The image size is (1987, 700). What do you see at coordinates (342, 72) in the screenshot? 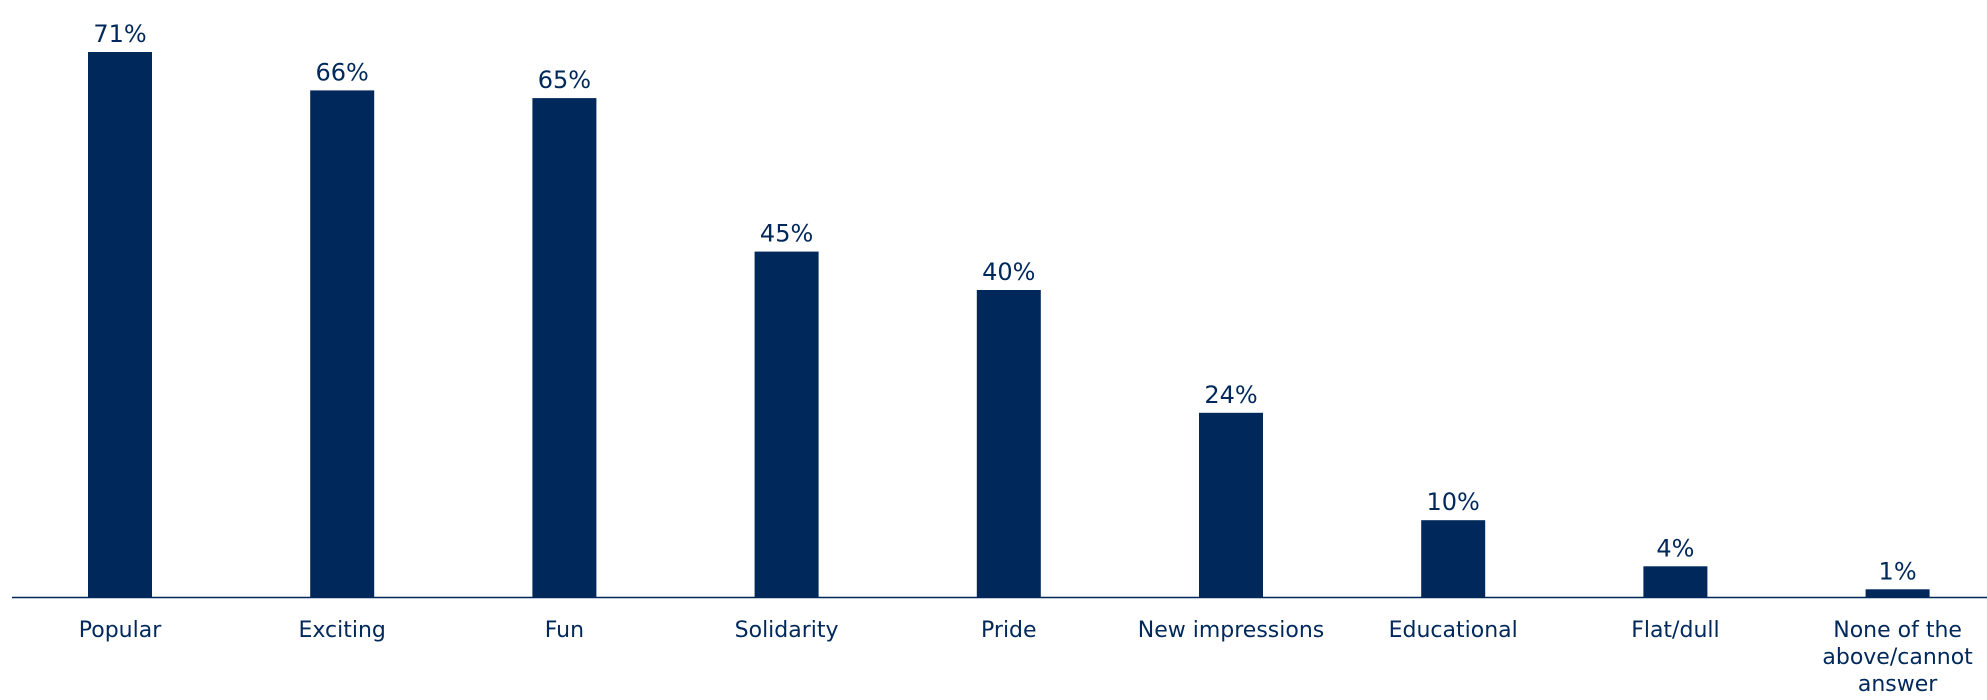
I see `value-label: 66%` at bounding box center [342, 72].